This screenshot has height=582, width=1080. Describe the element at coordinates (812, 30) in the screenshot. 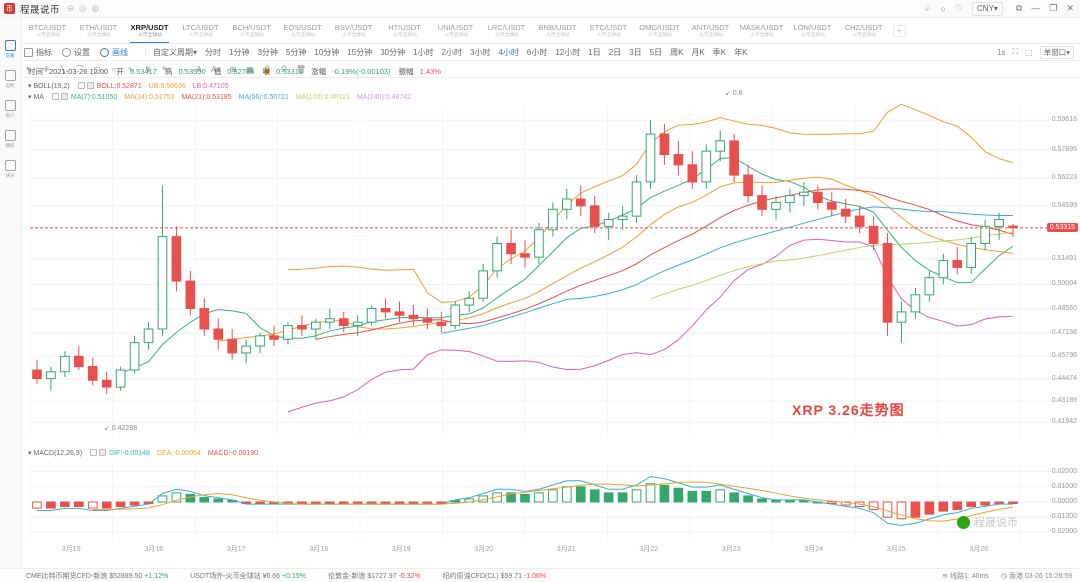

I see `symbol-tab-lon: LON/USDT 火币全球站` at that location.